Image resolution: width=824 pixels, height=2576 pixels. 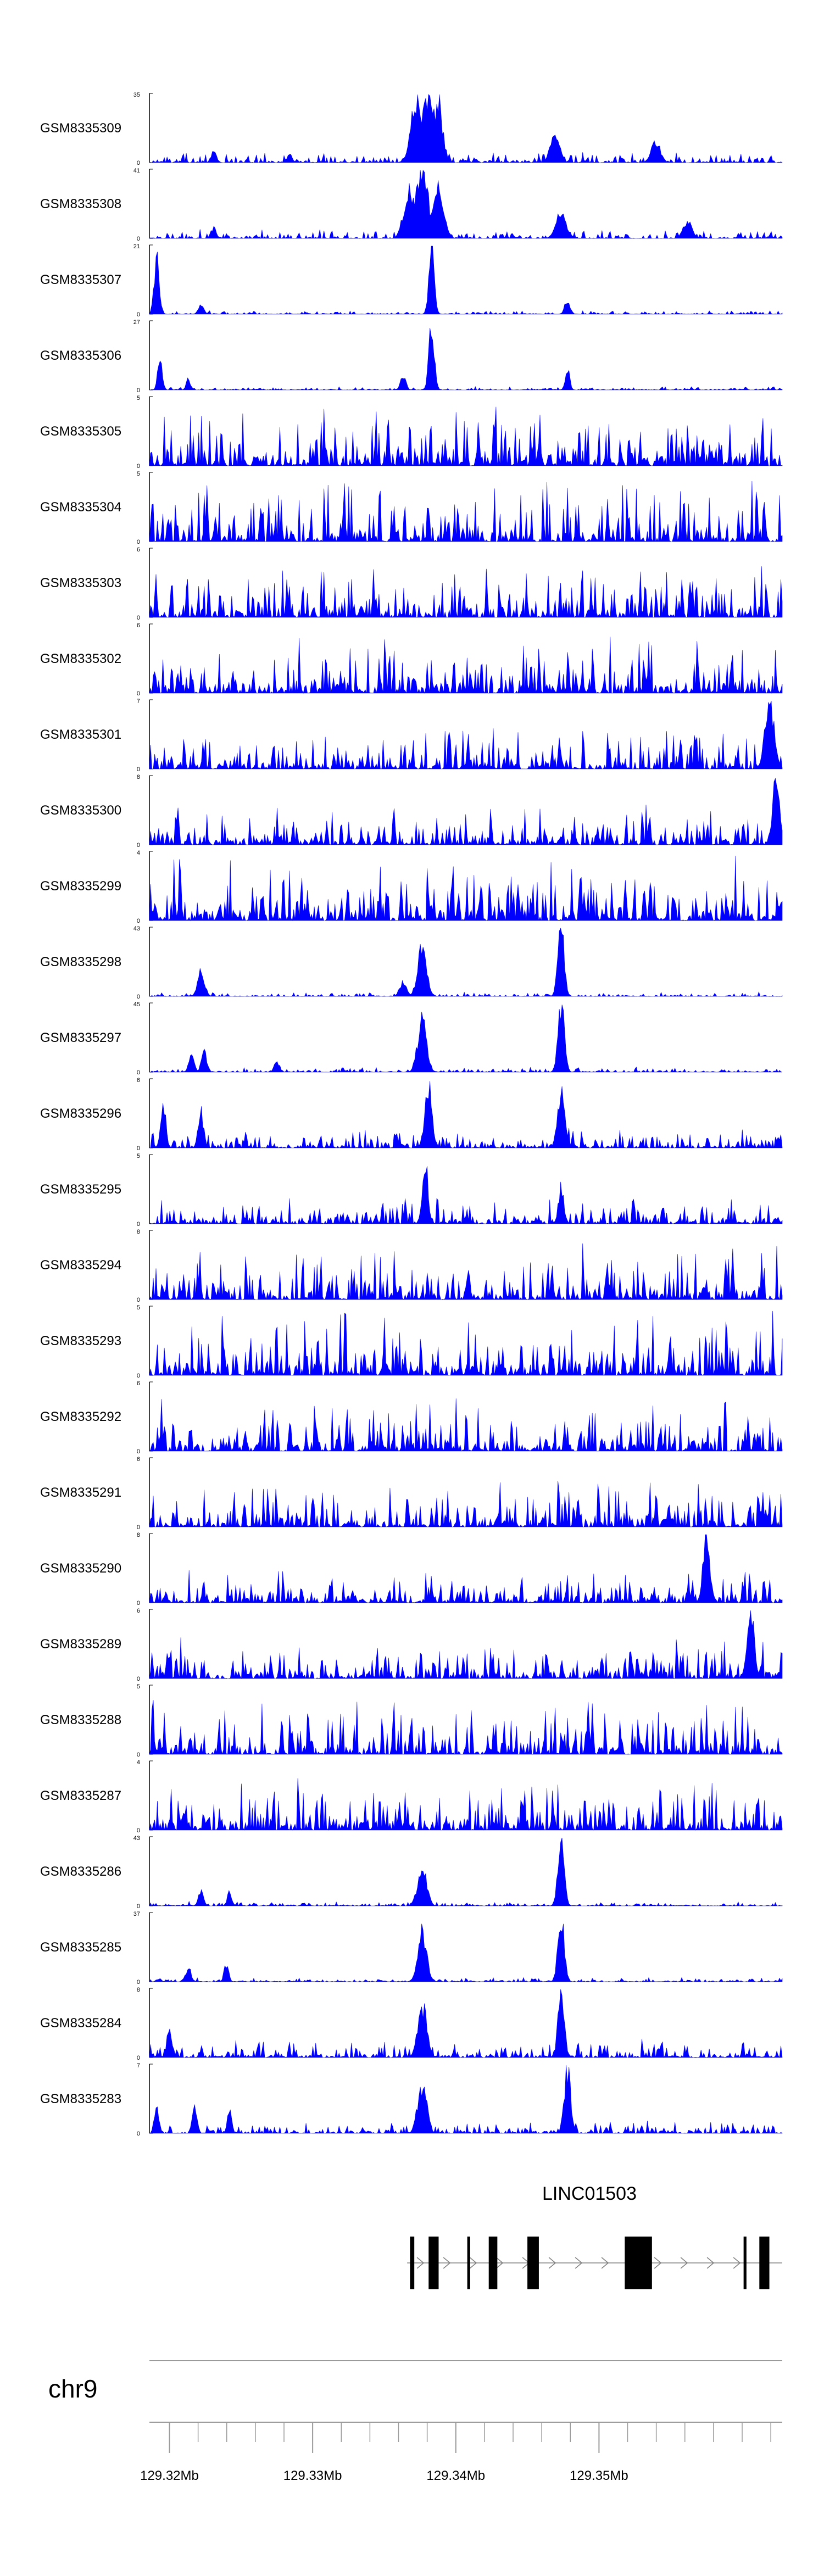 What do you see at coordinates (80, 1568) in the screenshot?
I see `track-label: GSM8335290` at bounding box center [80, 1568].